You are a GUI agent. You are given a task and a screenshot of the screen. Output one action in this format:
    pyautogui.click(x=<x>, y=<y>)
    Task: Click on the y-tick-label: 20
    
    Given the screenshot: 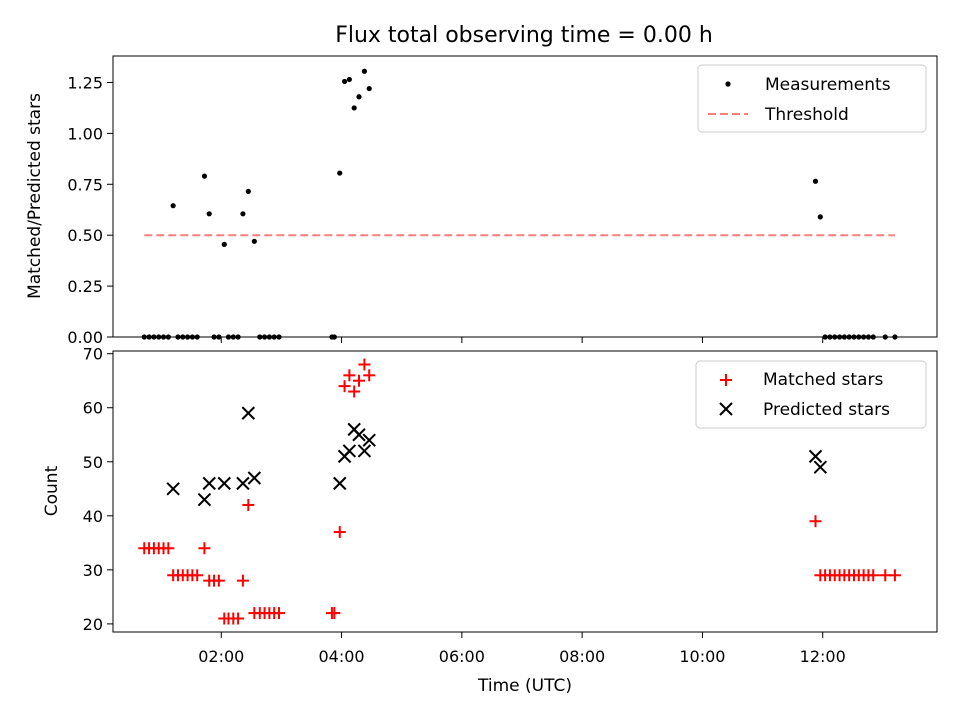 What is the action you would take?
    pyautogui.click(x=93, y=624)
    